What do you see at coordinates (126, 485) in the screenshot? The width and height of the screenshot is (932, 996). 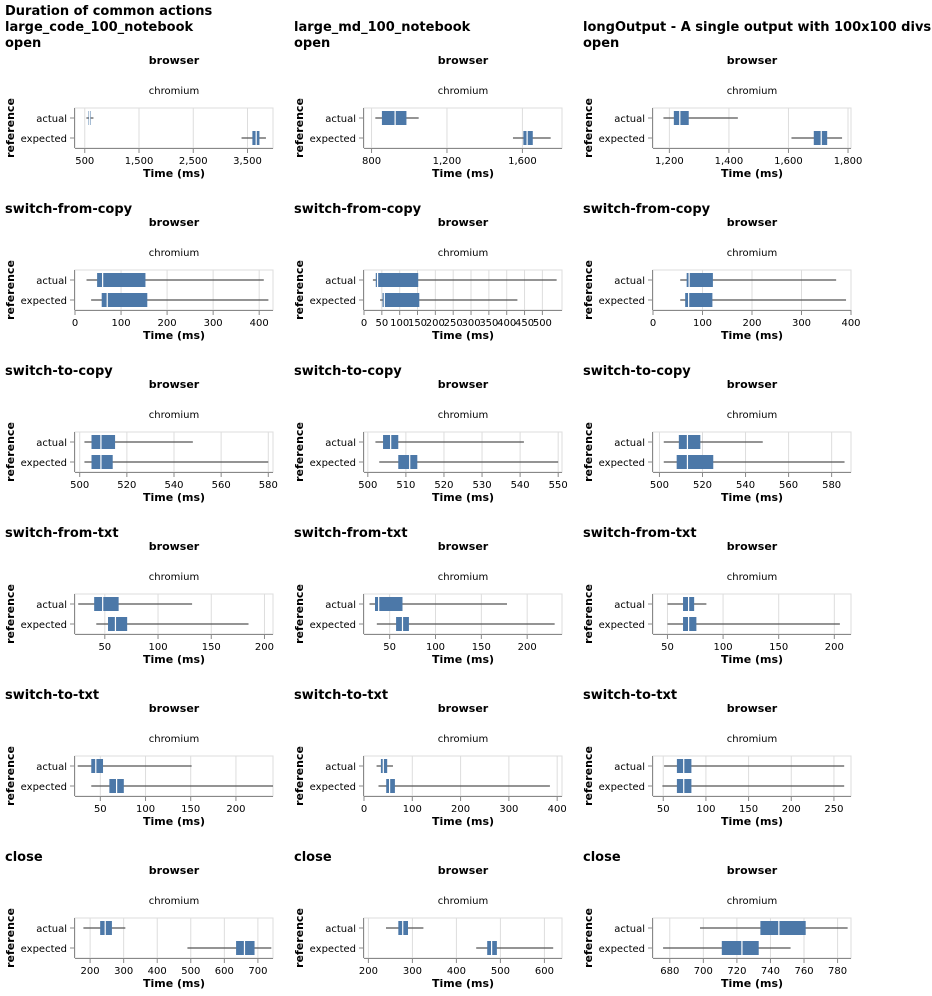 I see `x-tick-label: 520` at bounding box center [126, 485].